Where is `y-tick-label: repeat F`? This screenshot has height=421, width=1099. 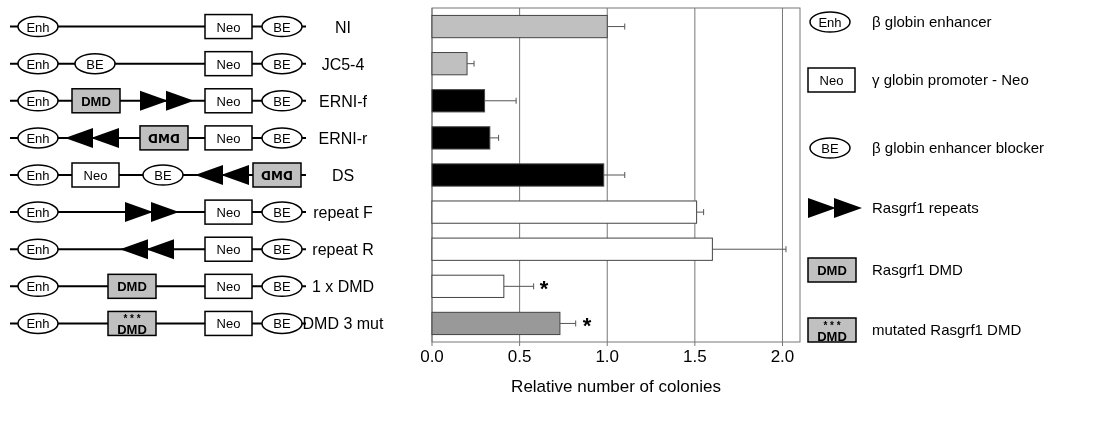 y-tick-label: repeat F is located at coordinates (343, 213).